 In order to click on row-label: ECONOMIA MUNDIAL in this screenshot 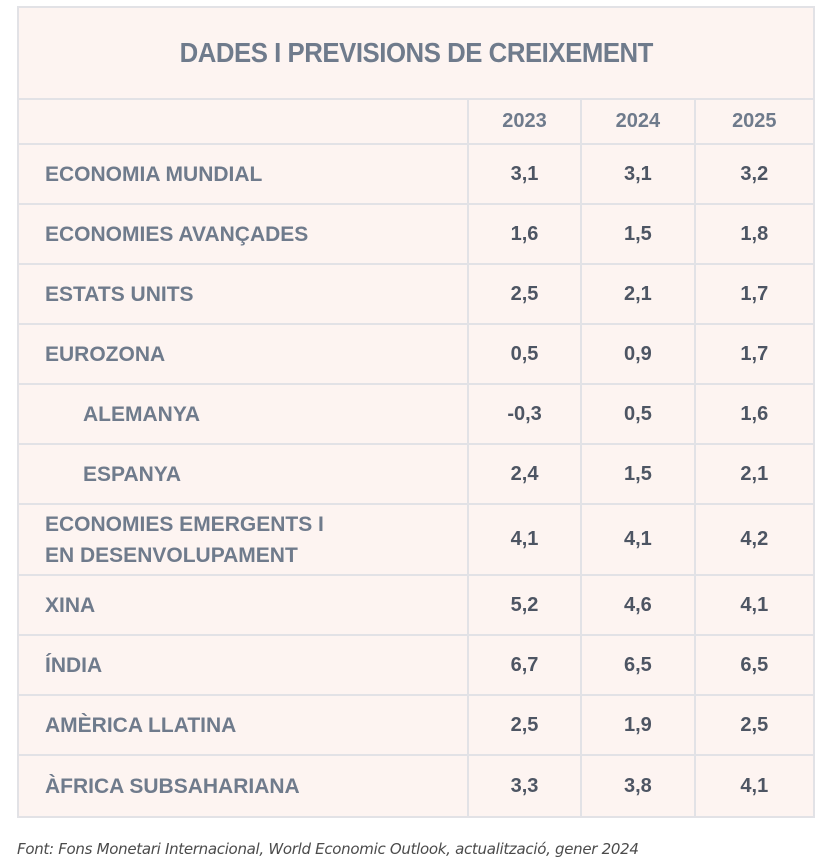, I will do `click(244, 174)`.